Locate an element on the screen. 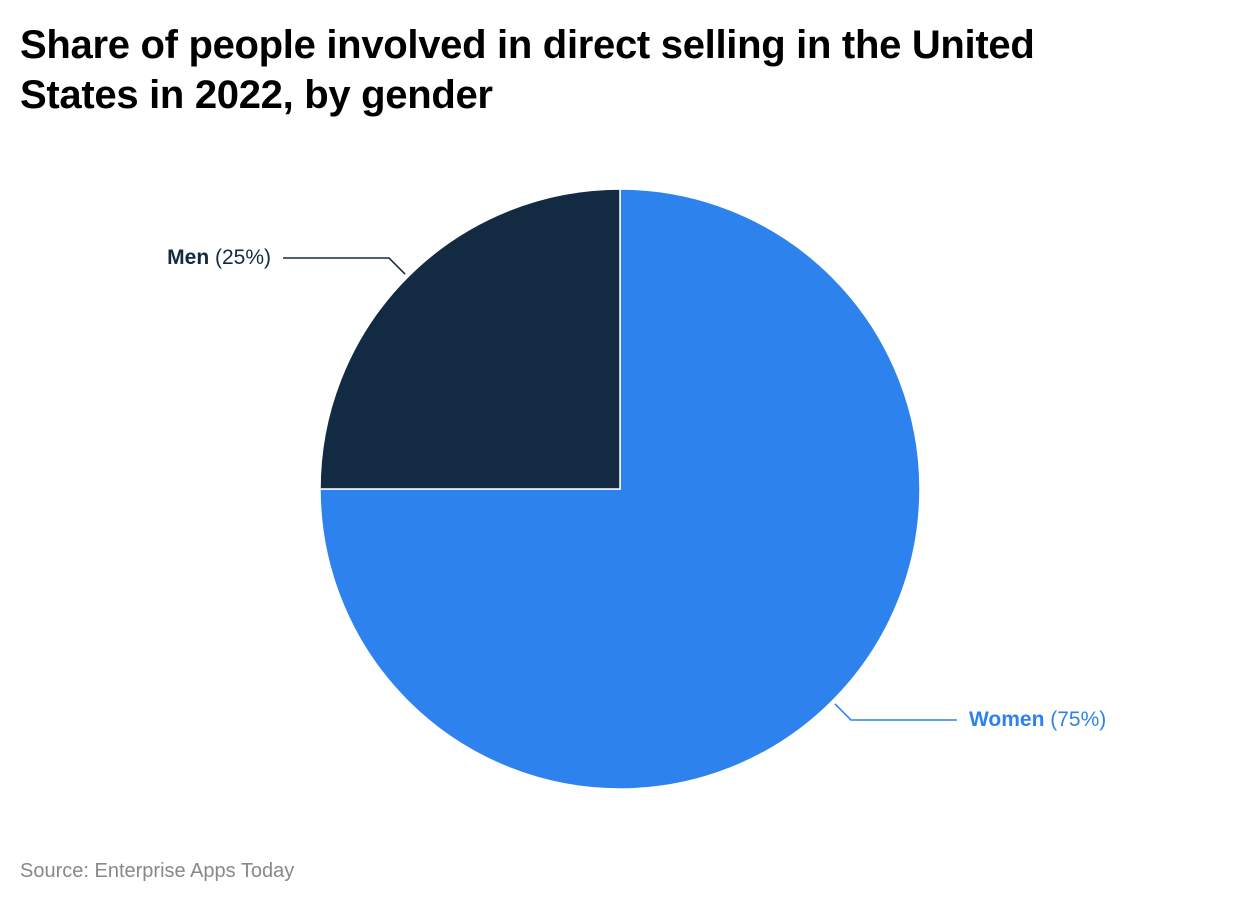  source: Source: Enterprise Apps Today is located at coordinates (157, 871).